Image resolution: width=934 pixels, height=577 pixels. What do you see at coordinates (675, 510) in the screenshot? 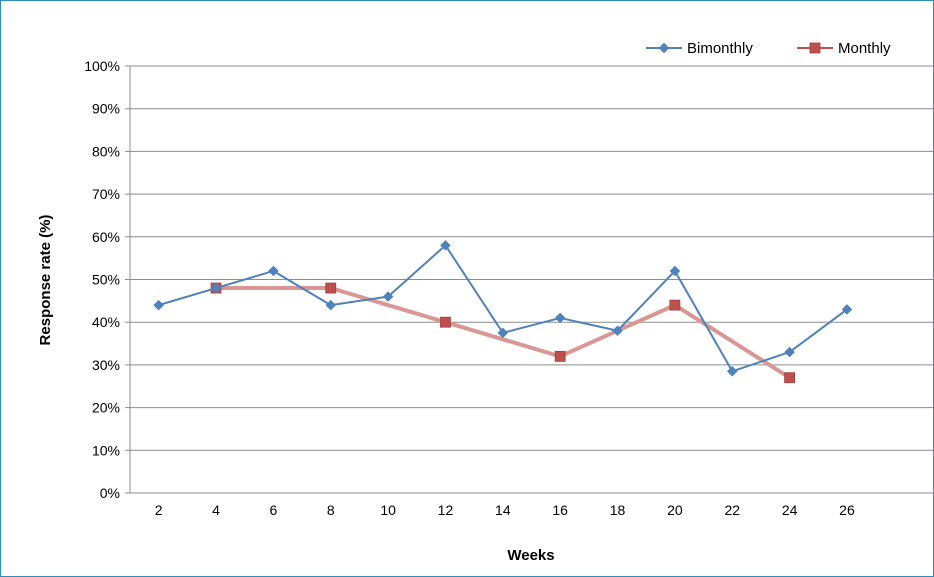
I see `x-tick-label: 20` at bounding box center [675, 510].